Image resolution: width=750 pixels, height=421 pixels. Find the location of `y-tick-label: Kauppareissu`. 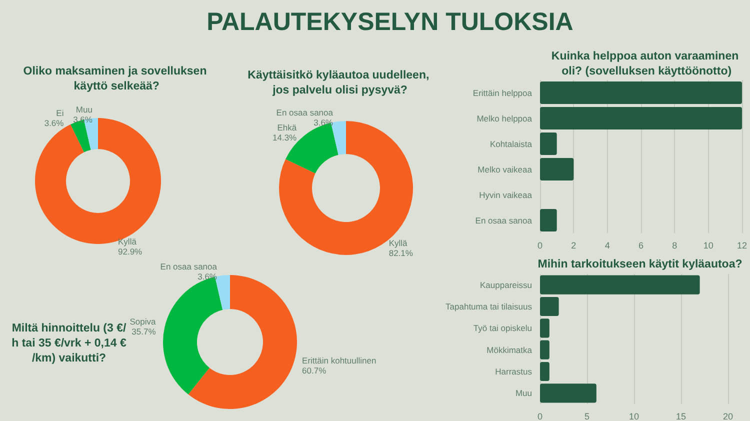

y-tick-label: Kauppareissu is located at coordinates (506, 285).